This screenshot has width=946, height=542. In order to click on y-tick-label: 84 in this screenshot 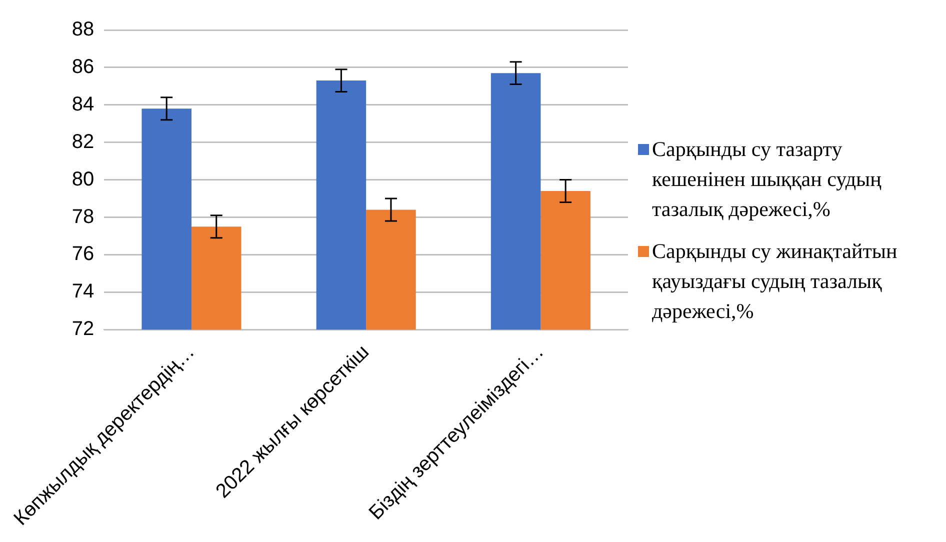, I will do `click(83, 104)`.